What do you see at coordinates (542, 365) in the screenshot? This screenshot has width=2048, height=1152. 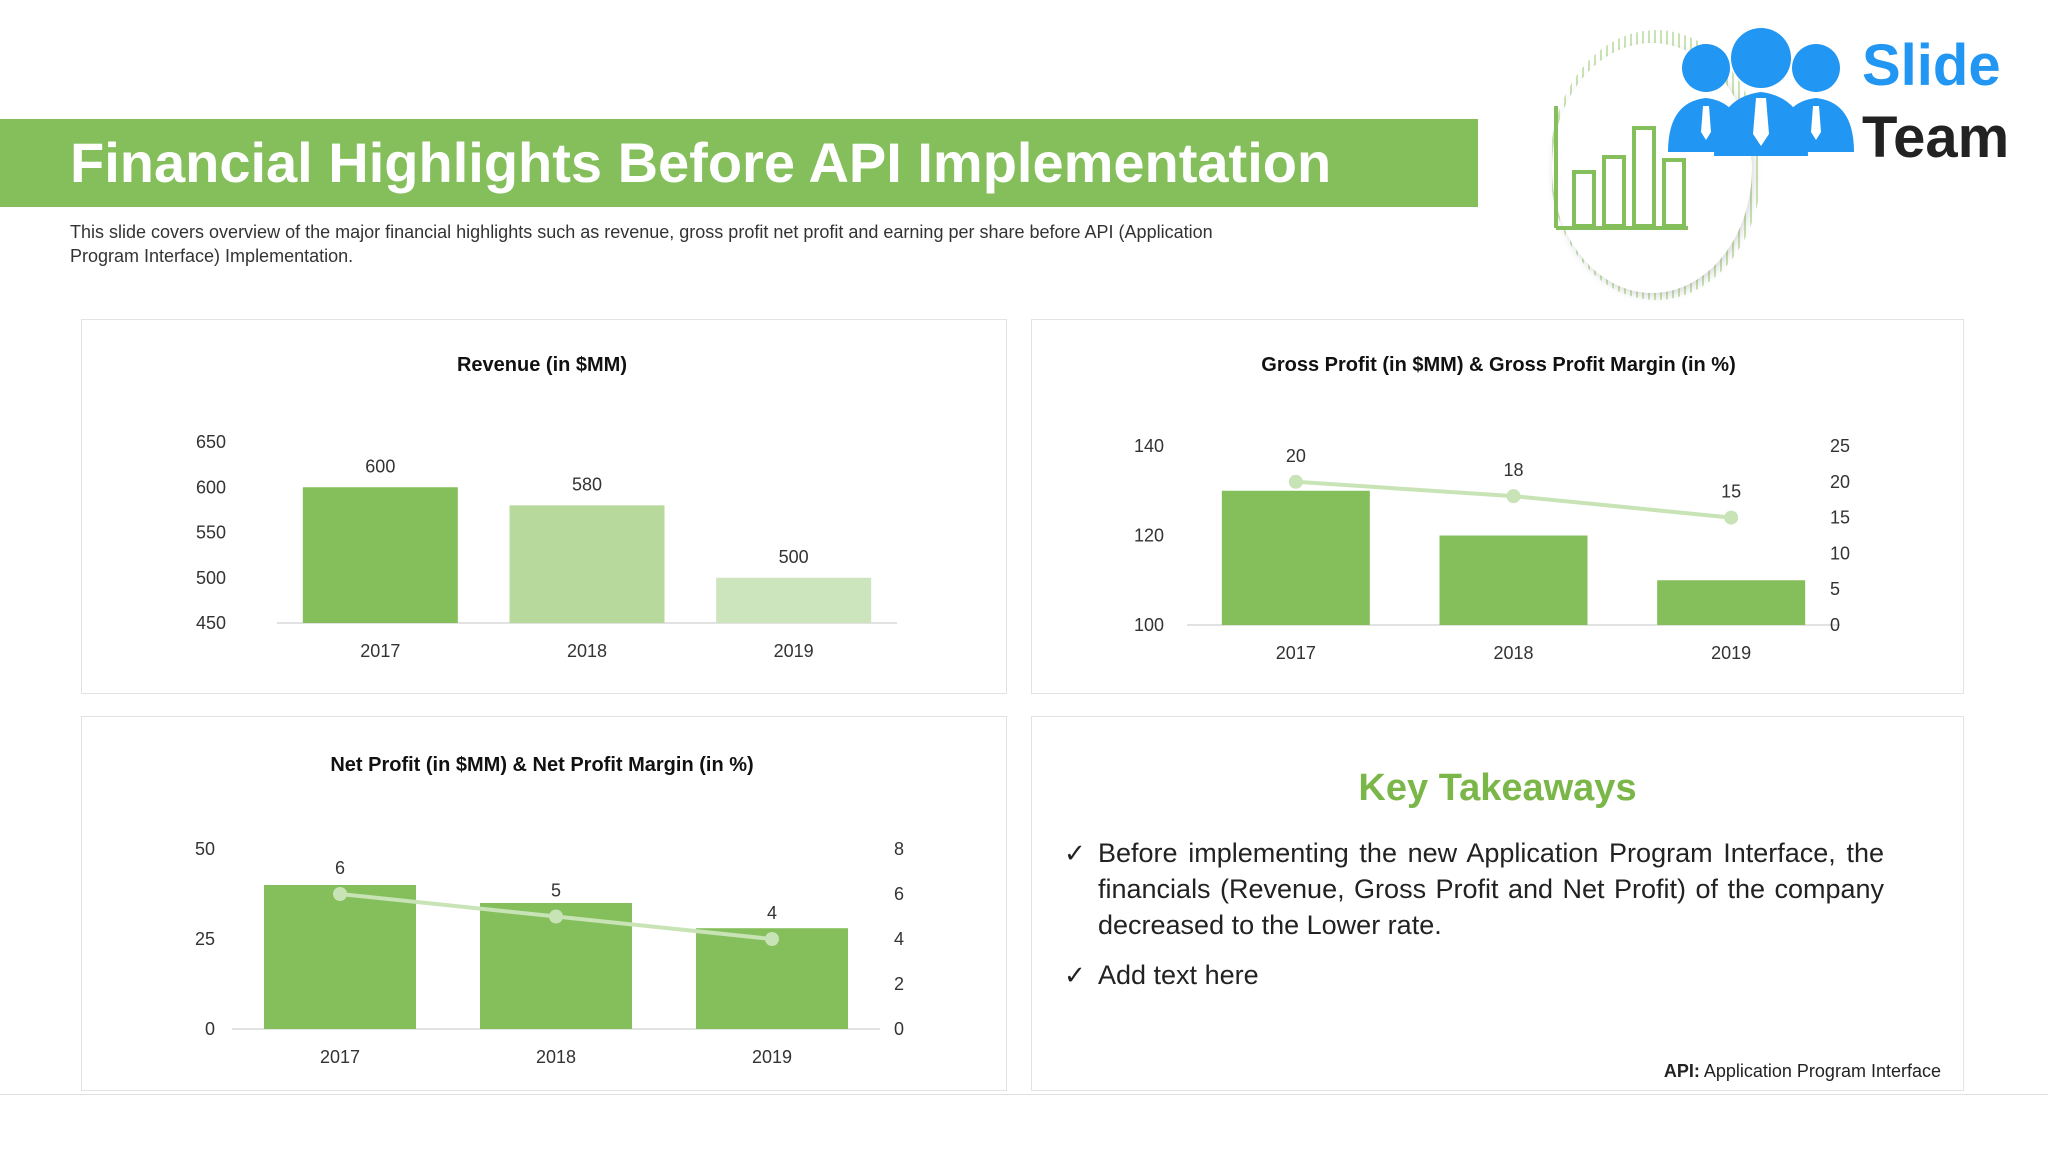 I see `chart-title: Revenue (in $MM)` at bounding box center [542, 365].